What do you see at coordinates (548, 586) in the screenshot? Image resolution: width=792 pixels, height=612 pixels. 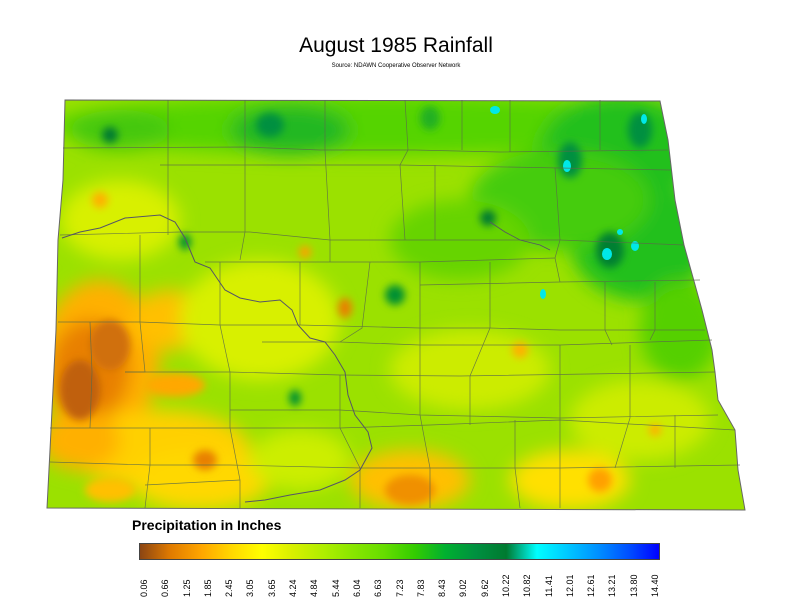 I see `legend-tick-label: 11.41` at bounding box center [548, 586].